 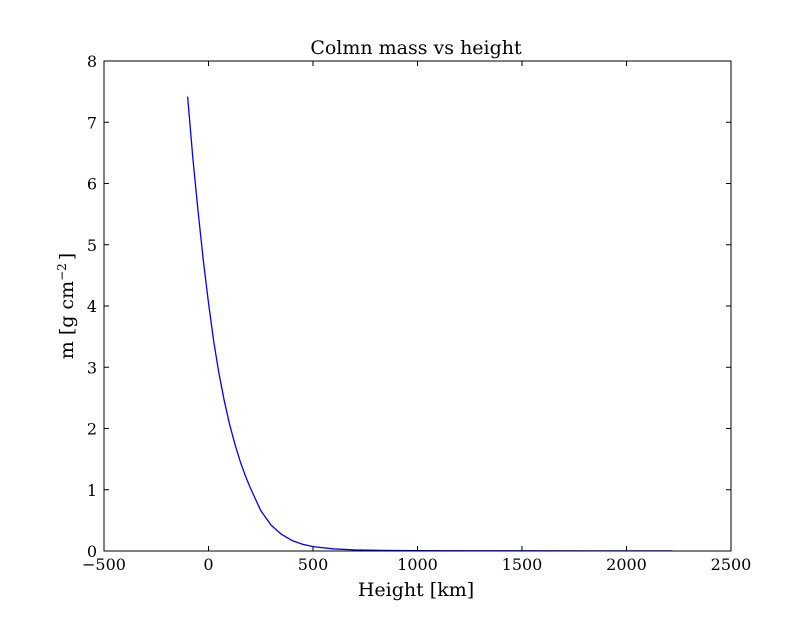 What do you see at coordinates (92, 122) in the screenshot?
I see `y-tick-label: 7` at bounding box center [92, 122].